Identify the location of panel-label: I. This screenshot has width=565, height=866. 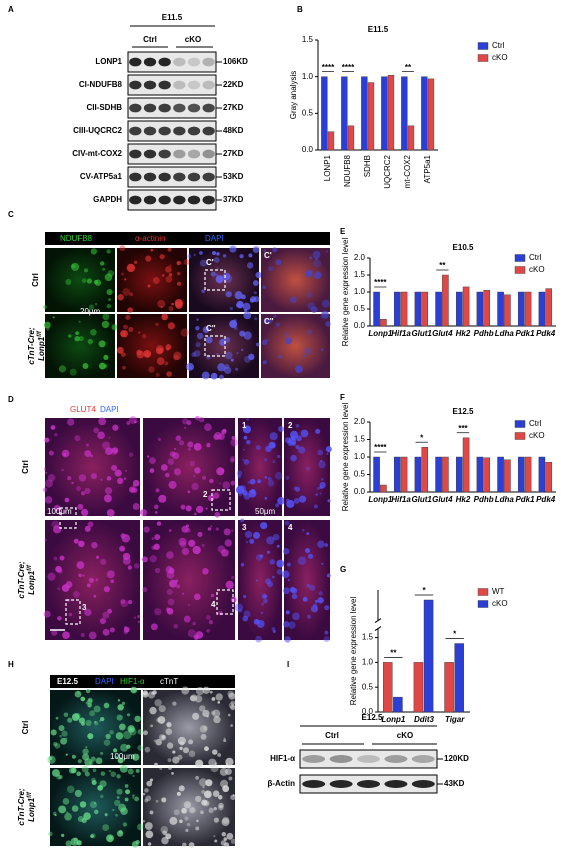
(288, 664).